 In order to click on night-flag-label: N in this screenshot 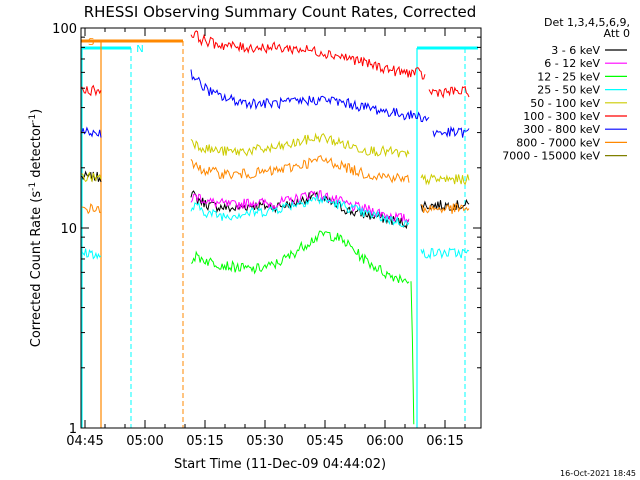, I will do `click(139, 49)`.